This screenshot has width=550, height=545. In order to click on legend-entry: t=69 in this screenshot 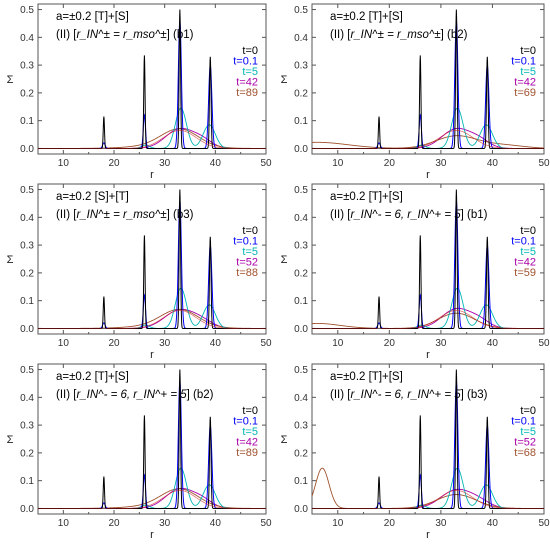, I will do `click(525, 93)`.